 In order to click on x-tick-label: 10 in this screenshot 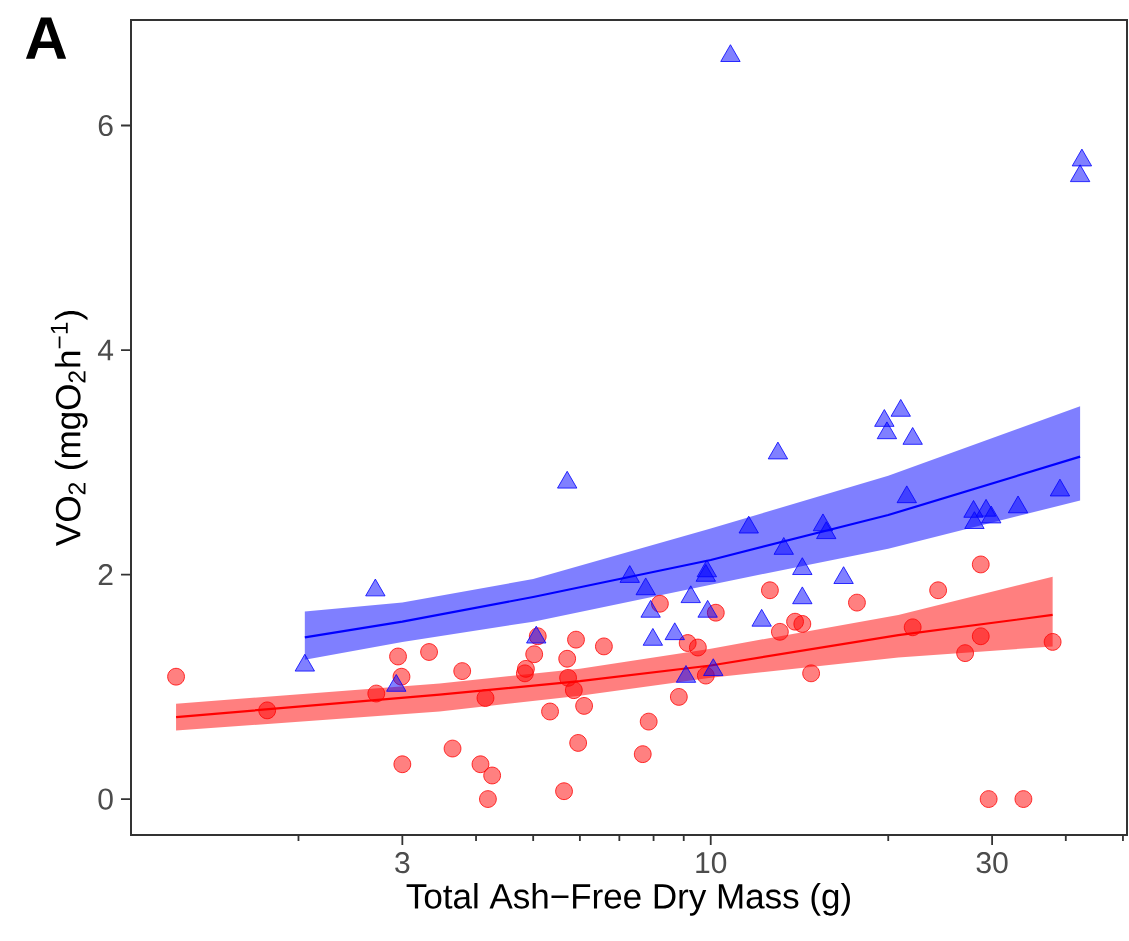, I will do `click(711, 863)`.